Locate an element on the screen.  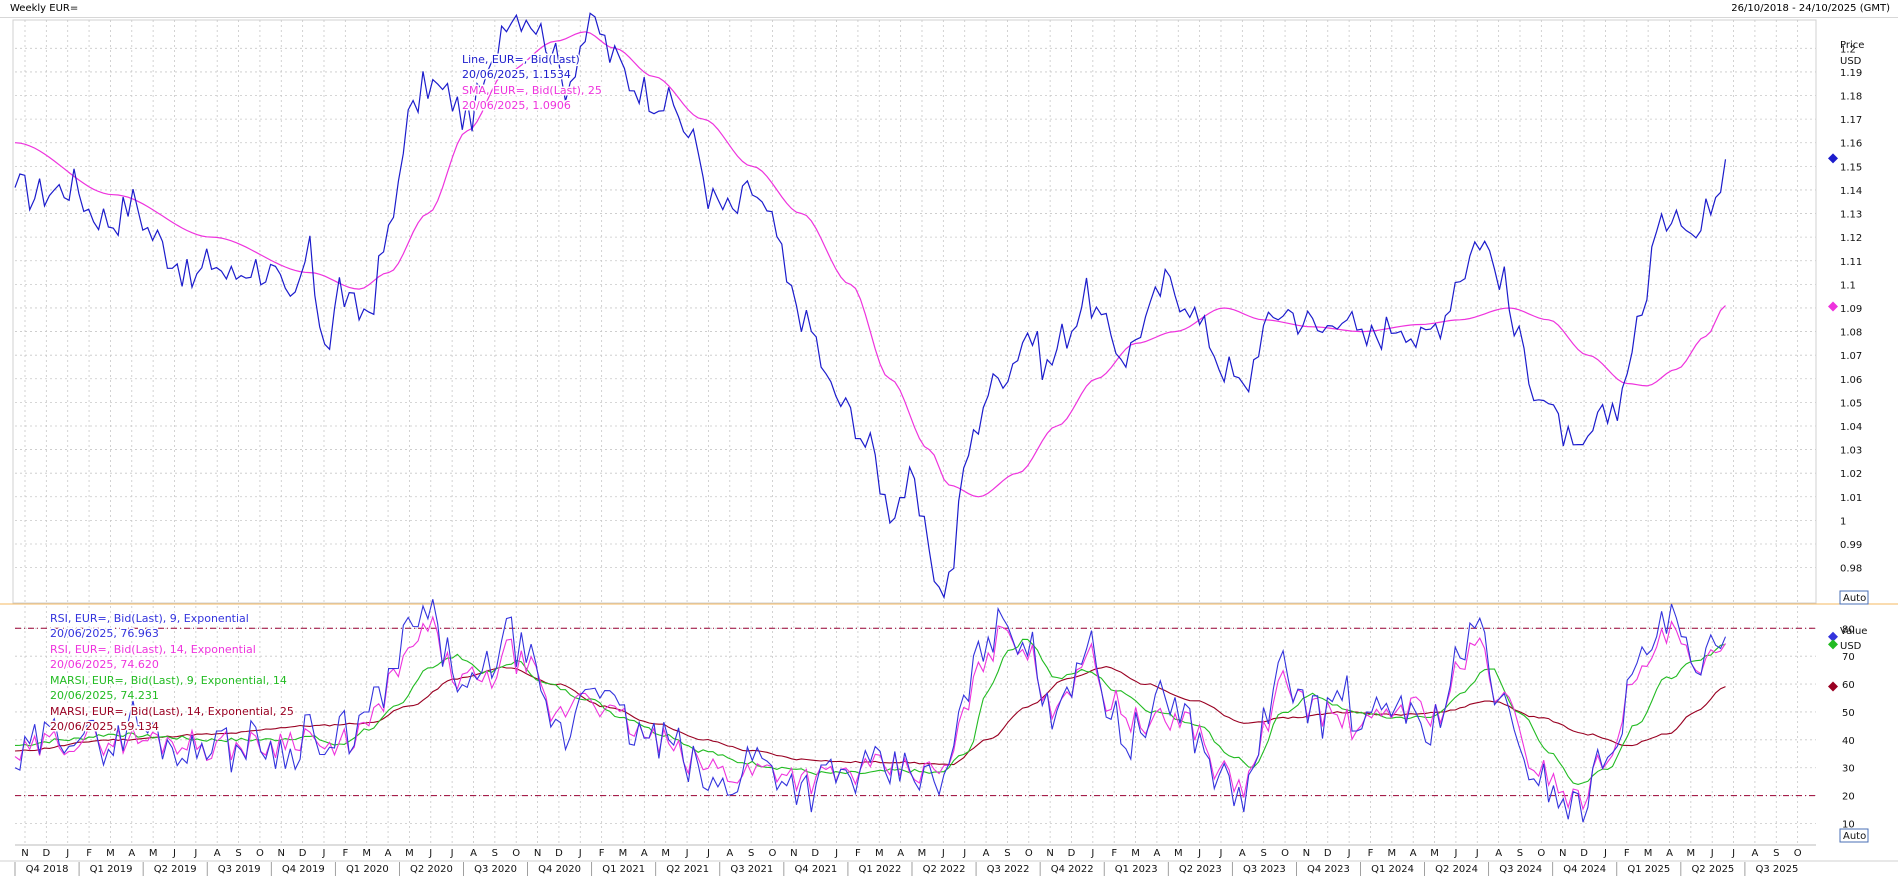
price-tick-label: 1.16 is located at coordinates (1851, 144).